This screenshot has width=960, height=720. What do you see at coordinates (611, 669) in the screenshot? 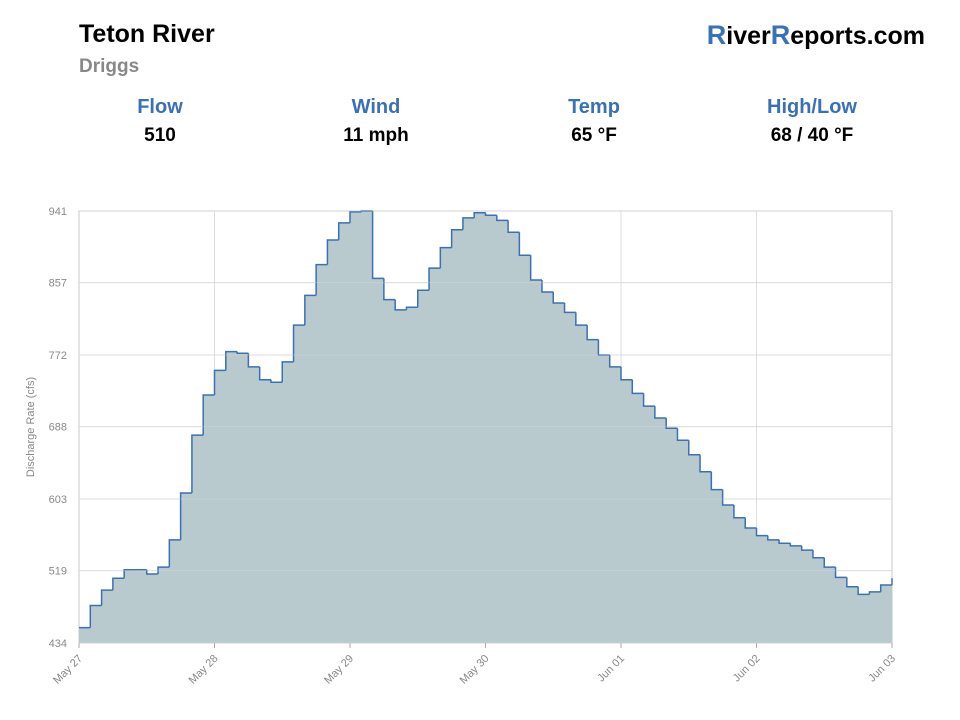
I see `x-tick-label: Jun 01` at bounding box center [611, 669].